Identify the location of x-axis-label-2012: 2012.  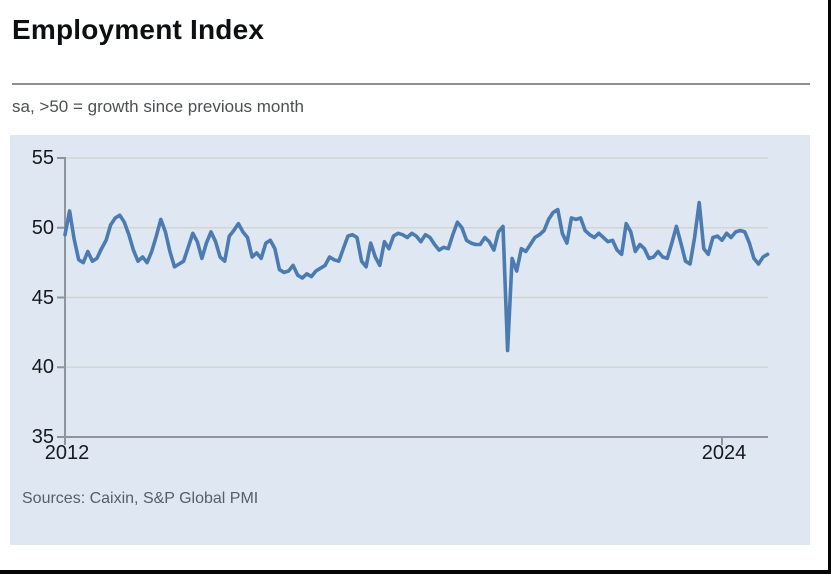
(67, 453).